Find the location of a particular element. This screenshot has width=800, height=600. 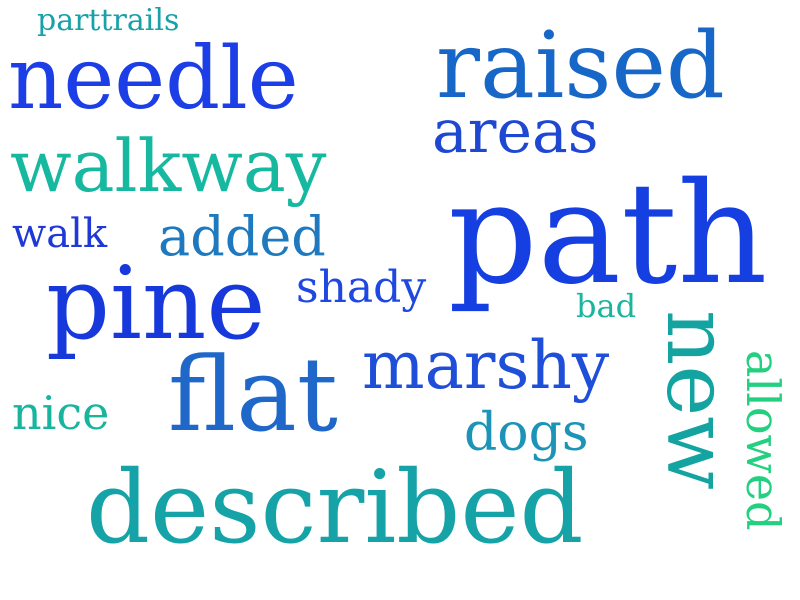

word-walk: walk is located at coordinates (60, 234).